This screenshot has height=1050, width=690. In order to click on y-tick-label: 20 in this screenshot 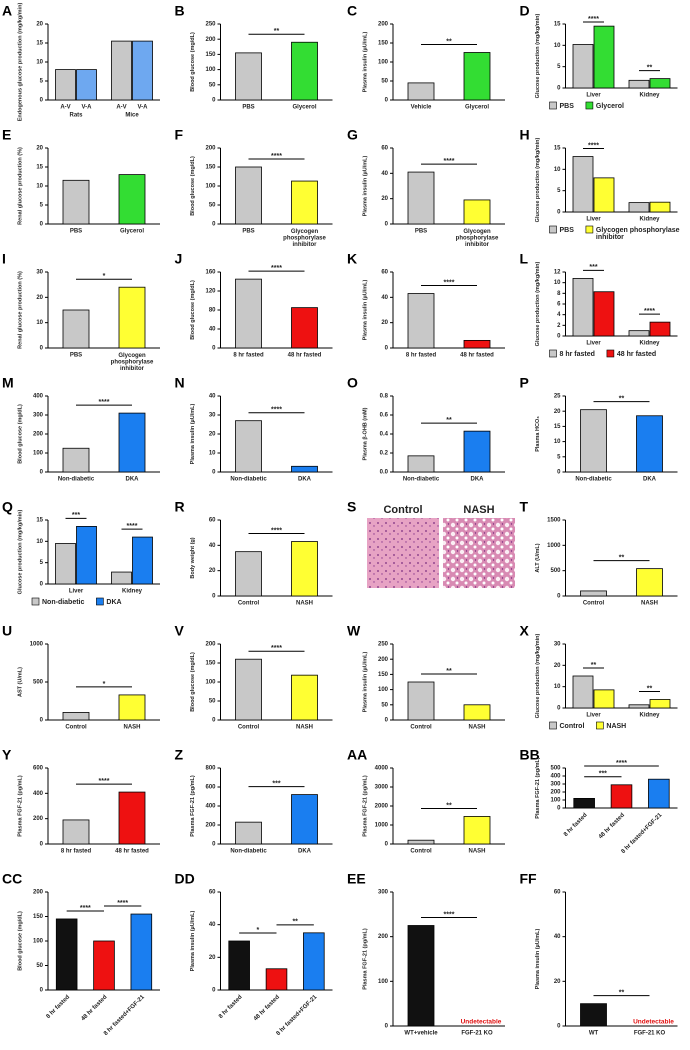, I will do `click(557, 982)`.